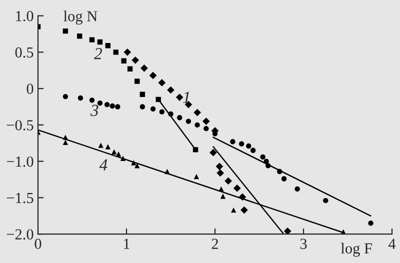 The height and width of the screenshot is (263, 400). What do you see at coordinates (94, 110) in the screenshot?
I see `annotation: 3` at bounding box center [94, 110].